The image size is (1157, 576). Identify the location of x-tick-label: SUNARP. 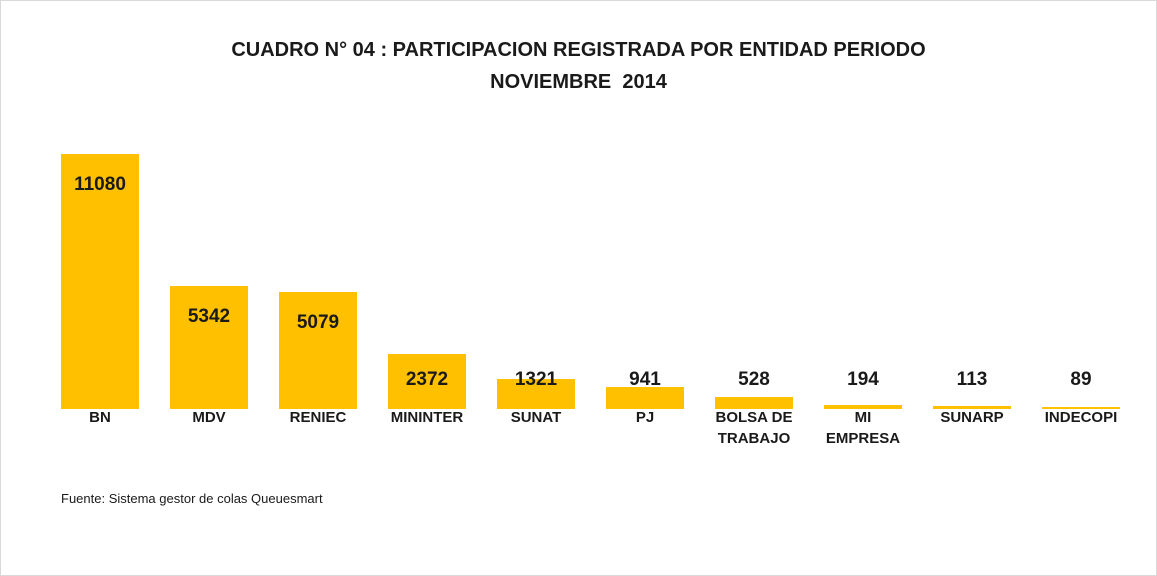
(972, 417).